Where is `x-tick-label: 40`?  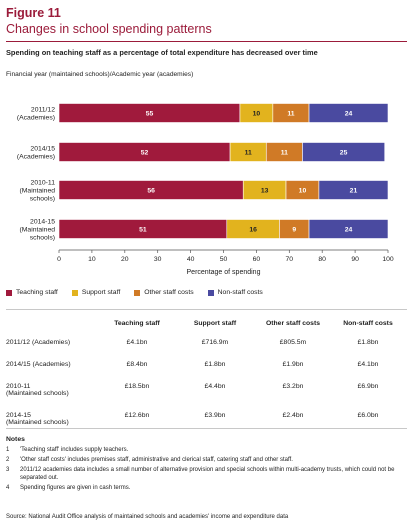 x-tick-label: 40 is located at coordinates (191, 259).